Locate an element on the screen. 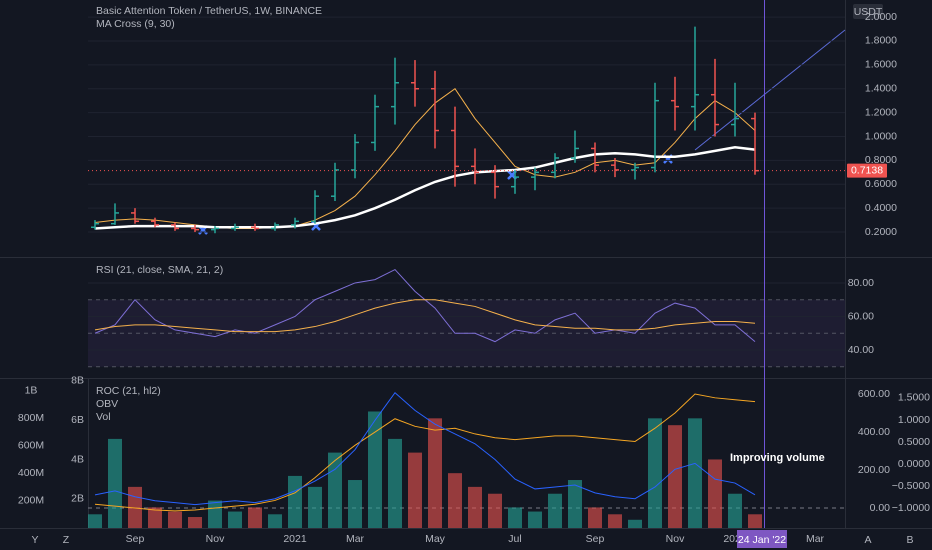 The height and width of the screenshot is (550, 932). indicator-label: RSI (21, close, SMA, 21, 2) is located at coordinates (159, 270).